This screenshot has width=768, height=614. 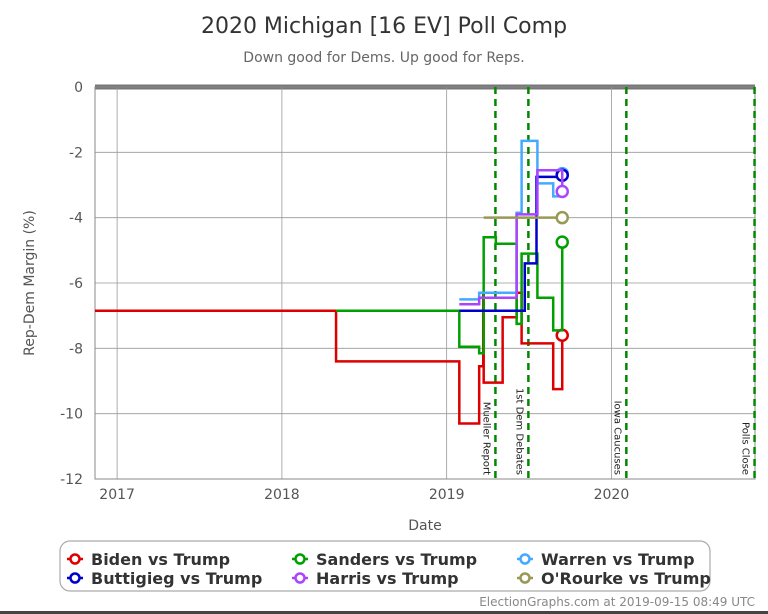 I want to click on footer-bar, so click(x=384, y=612).